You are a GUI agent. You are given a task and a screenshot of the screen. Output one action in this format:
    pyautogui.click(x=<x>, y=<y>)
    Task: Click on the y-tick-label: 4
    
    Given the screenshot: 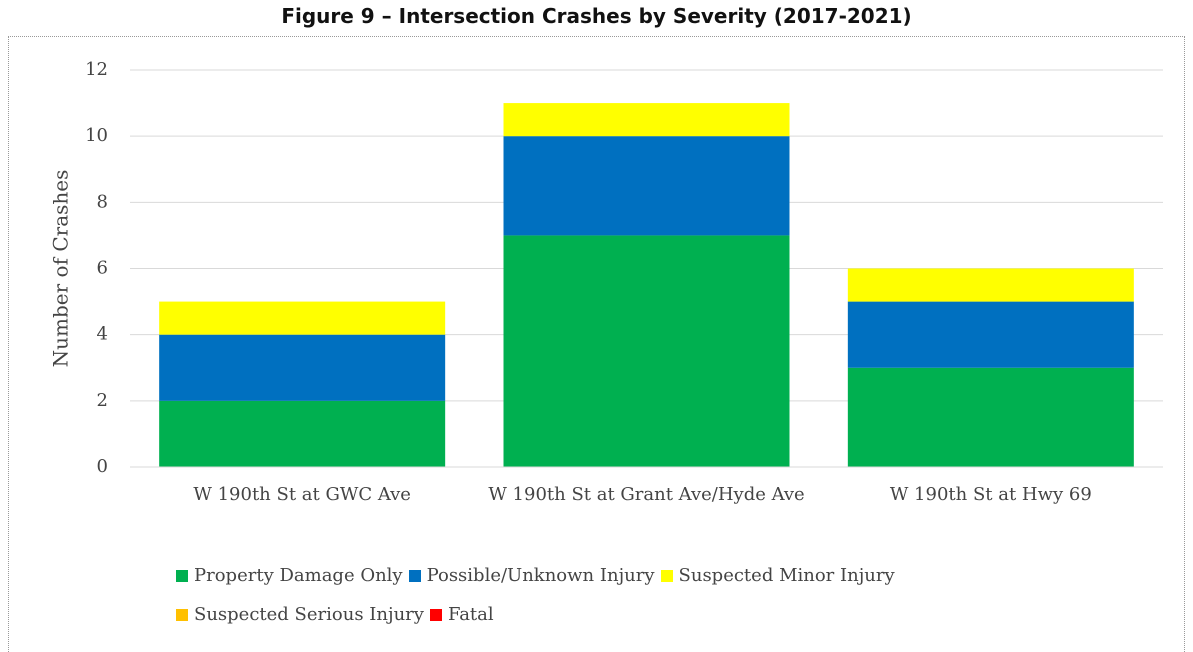 What is the action you would take?
    pyautogui.click(x=102, y=334)
    